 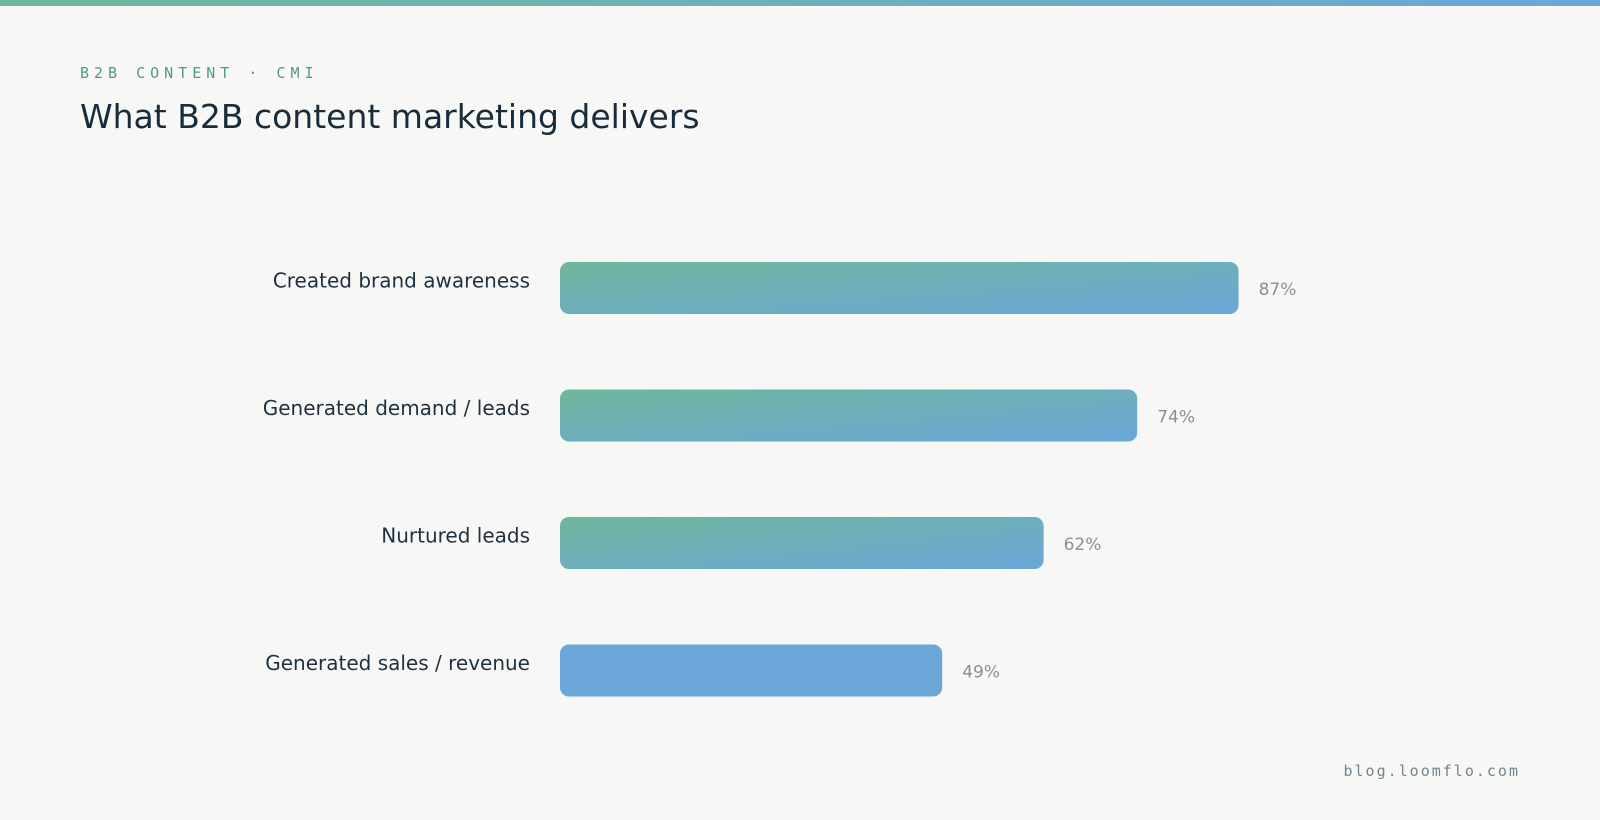 What do you see at coordinates (397, 663) in the screenshot?
I see `category-label: Generated sales / revenue` at bounding box center [397, 663].